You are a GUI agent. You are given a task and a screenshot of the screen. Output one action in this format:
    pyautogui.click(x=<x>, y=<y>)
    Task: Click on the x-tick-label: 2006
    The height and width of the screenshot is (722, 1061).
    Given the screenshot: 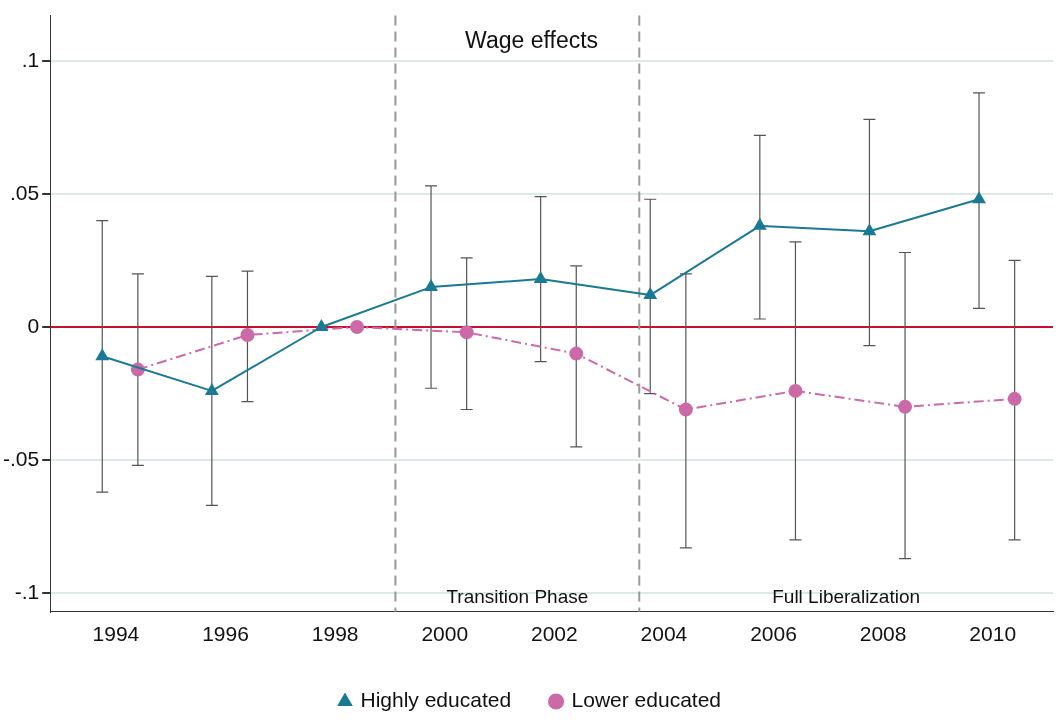 What is the action you would take?
    pyautogui.click(x=773, y=634)
    